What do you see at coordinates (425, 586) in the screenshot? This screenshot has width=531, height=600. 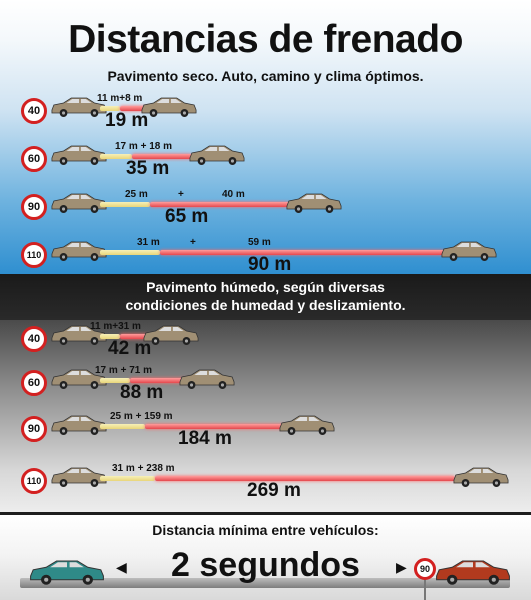 I see `sign-pole` at bounding box center [425, 586].